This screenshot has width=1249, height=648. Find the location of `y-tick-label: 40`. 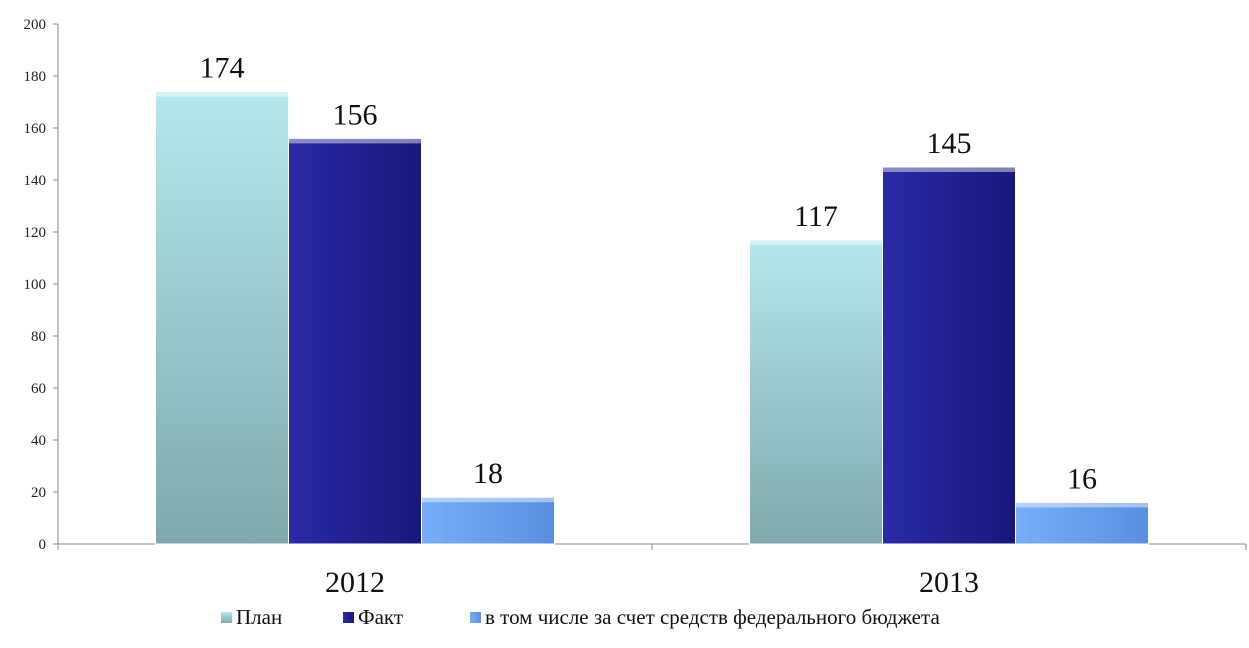

y-tick-label: 40 is located at coordinates (38, 441).